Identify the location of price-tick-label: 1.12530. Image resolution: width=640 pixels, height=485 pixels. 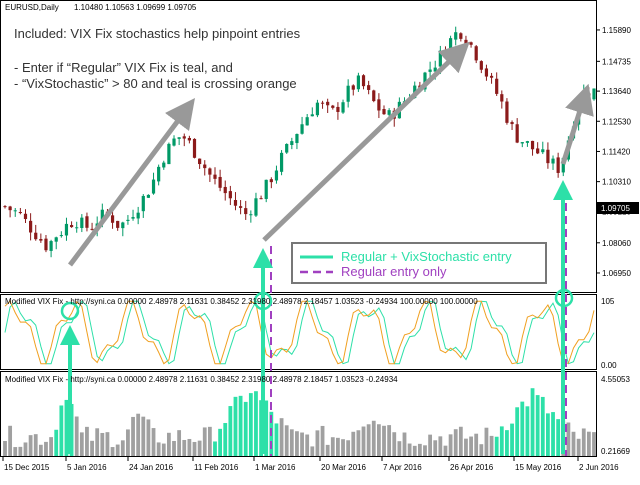
(616, 121).